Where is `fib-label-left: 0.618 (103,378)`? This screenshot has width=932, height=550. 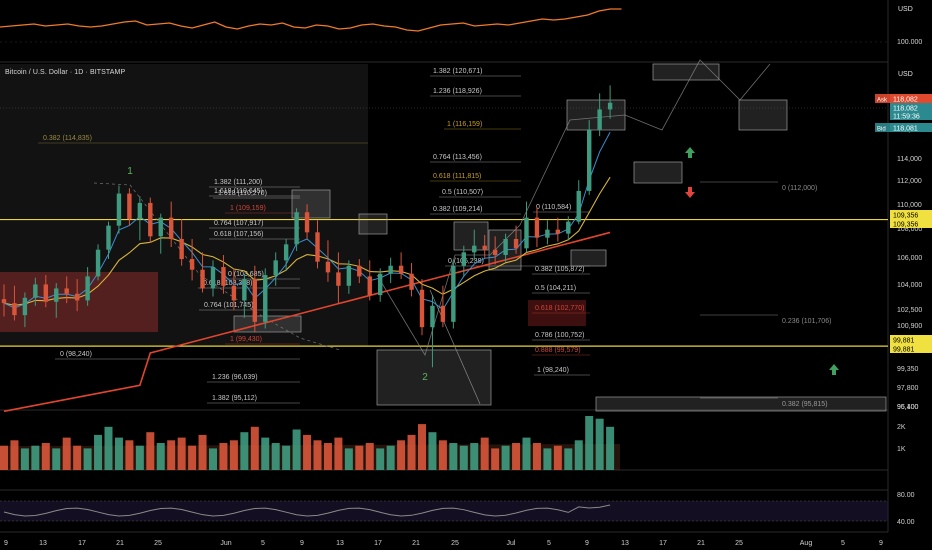
fib-label-left: 0.618 (103,378) is located at coordinates (227, 283).